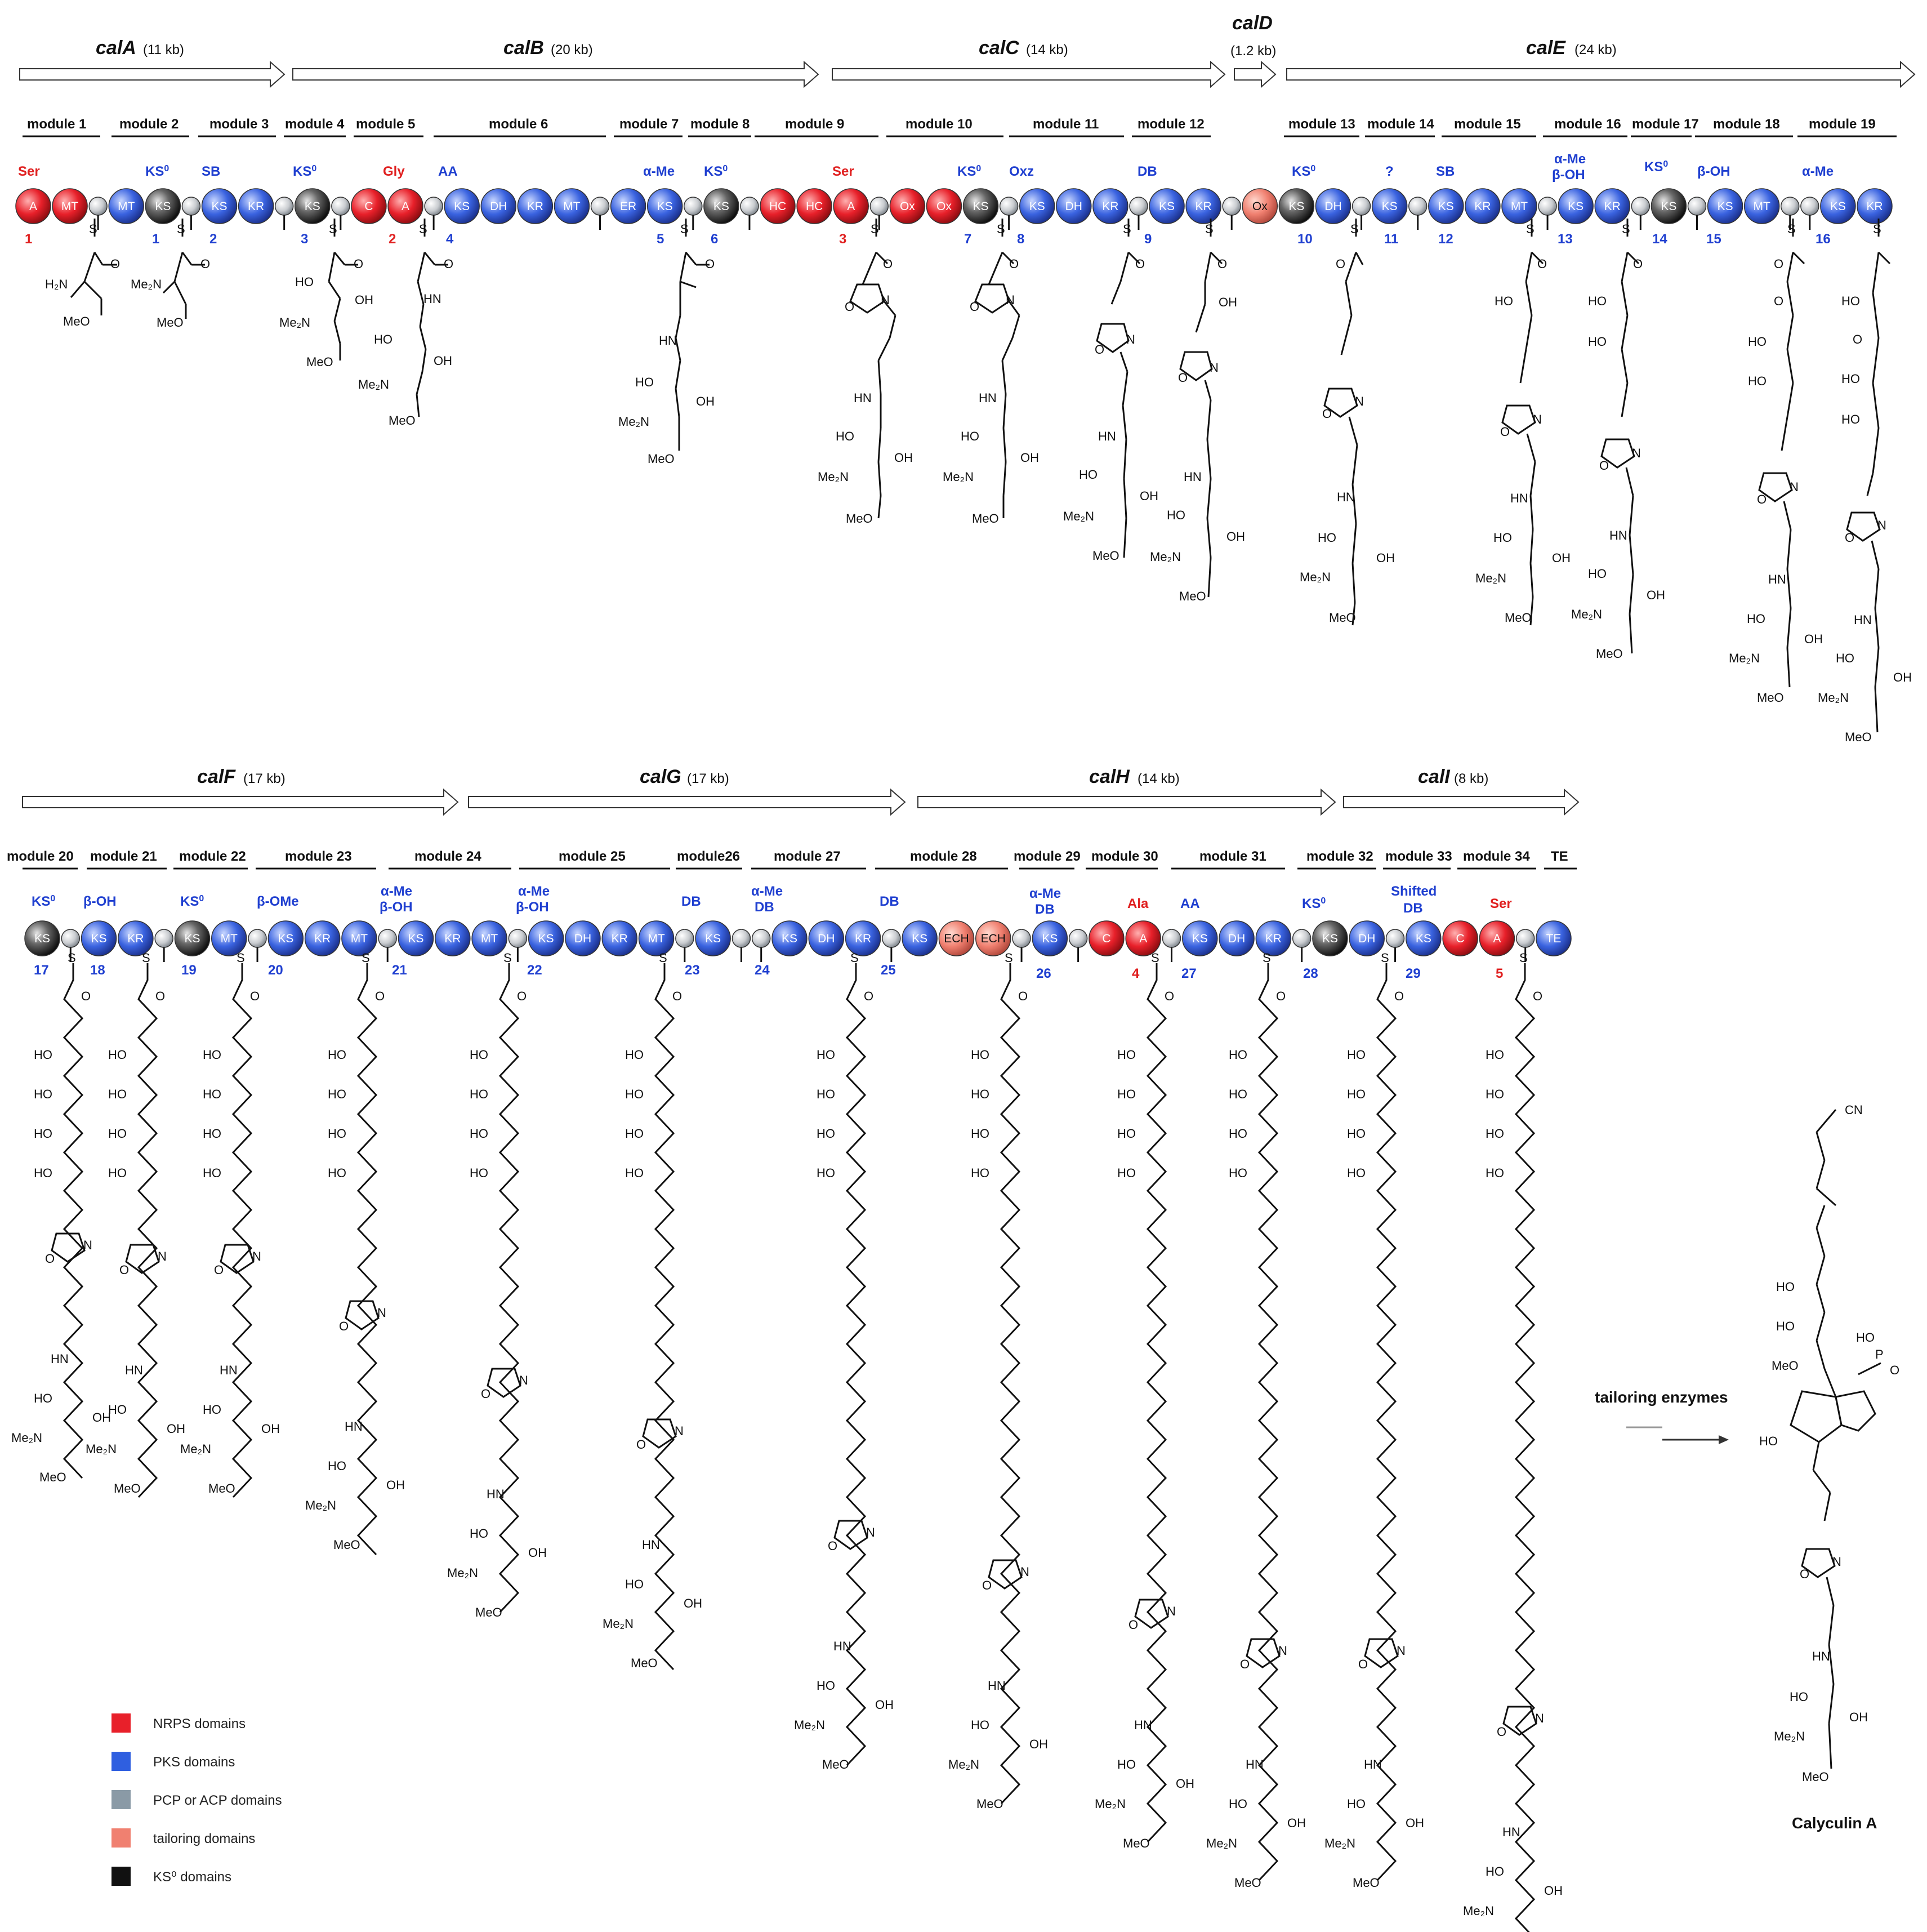  Describe the element at coordinates (1151, 1614) in the screenshot. I see `oxazole-ring` at that location.